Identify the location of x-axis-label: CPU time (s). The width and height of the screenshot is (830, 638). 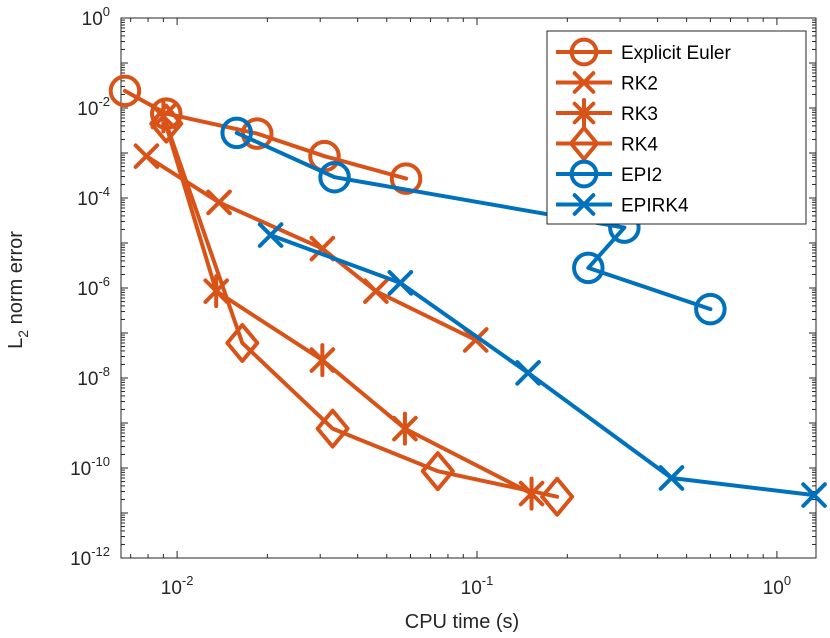
(462, 622).